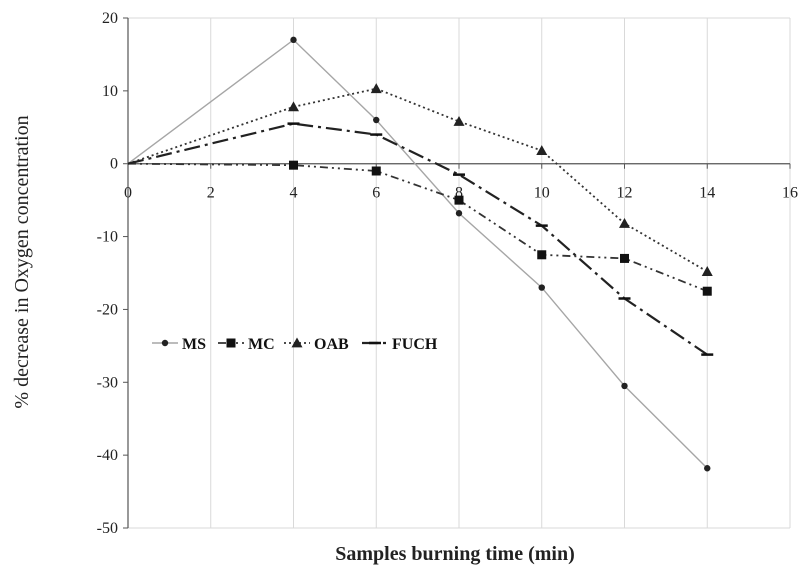 This screenshot has width=800, height=569. Describe the element at coordinates (294, 193) in the screenshot. I see `x-tick-label: 4` at that location.